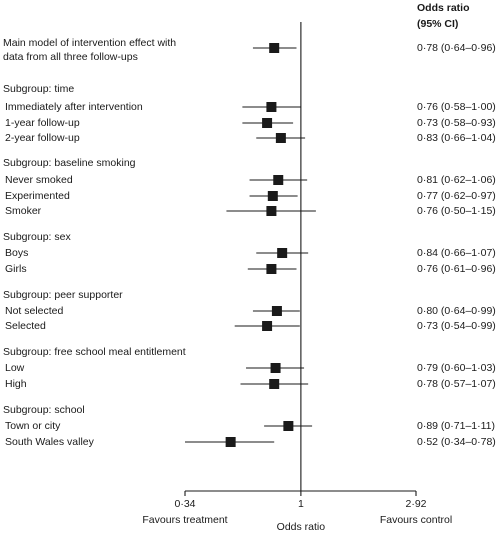  I want to click on odds-ratio-value: 0·76 (0·50–1·15), so click(456, 211).